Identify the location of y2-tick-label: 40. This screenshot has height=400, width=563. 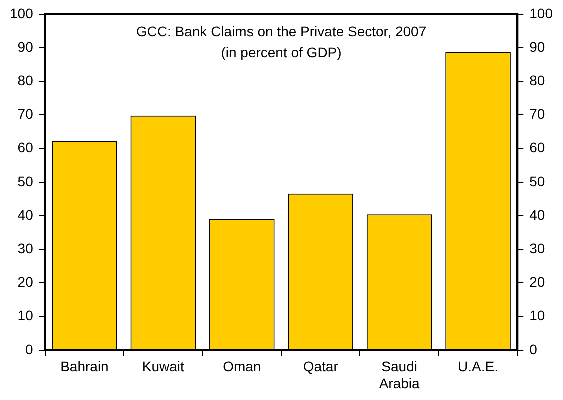
(538, 214).